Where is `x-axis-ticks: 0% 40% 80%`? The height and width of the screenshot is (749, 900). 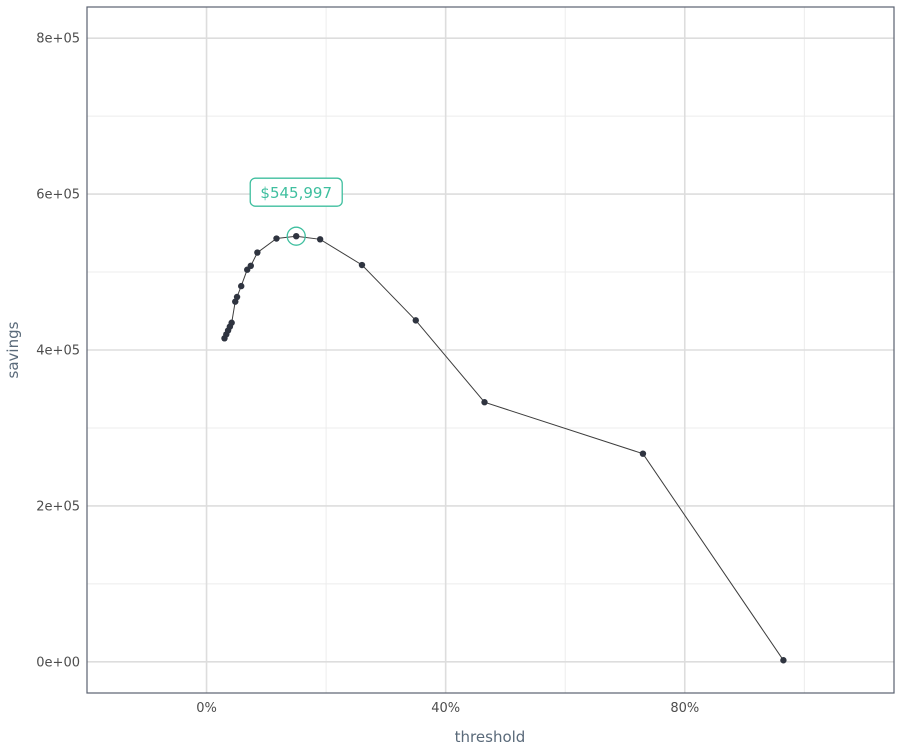 x-axis-ticks: 0% 40% 80% is located at coordinates (447, 708).